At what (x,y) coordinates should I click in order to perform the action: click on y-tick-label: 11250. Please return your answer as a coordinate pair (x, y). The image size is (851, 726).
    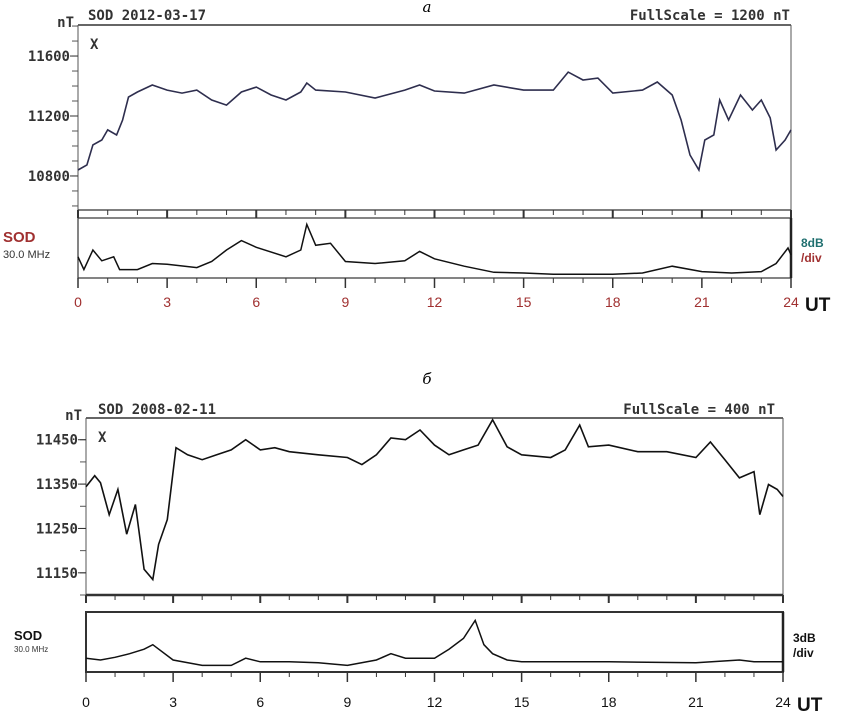
    Looking at the image, I should click on (57, 529).